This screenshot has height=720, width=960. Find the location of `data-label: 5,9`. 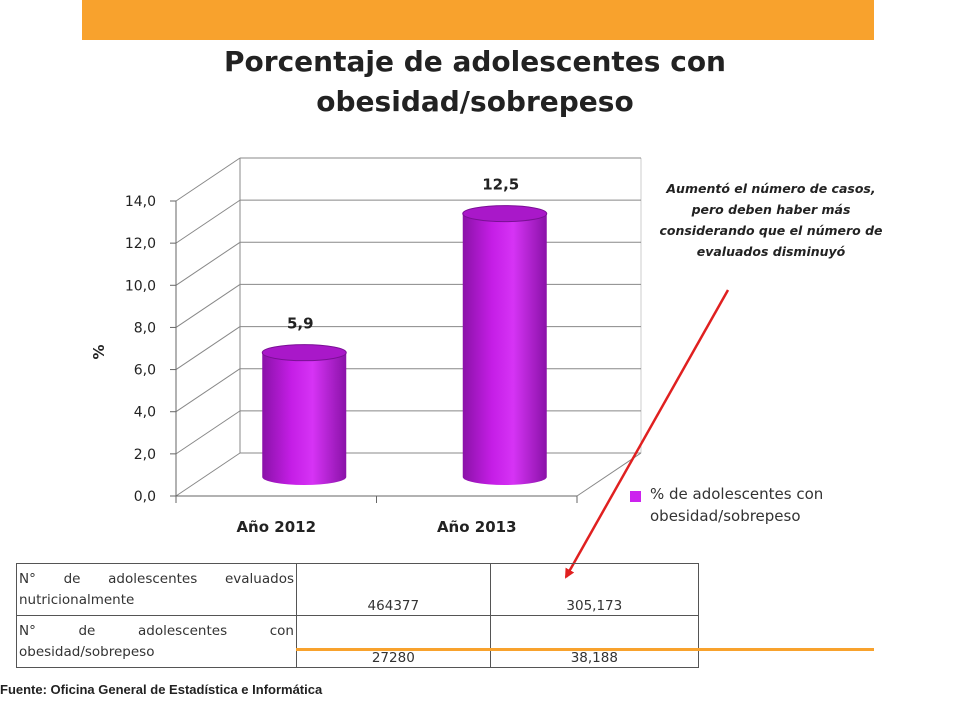

data-label: 5,9 is located at coordinates (300, 324).